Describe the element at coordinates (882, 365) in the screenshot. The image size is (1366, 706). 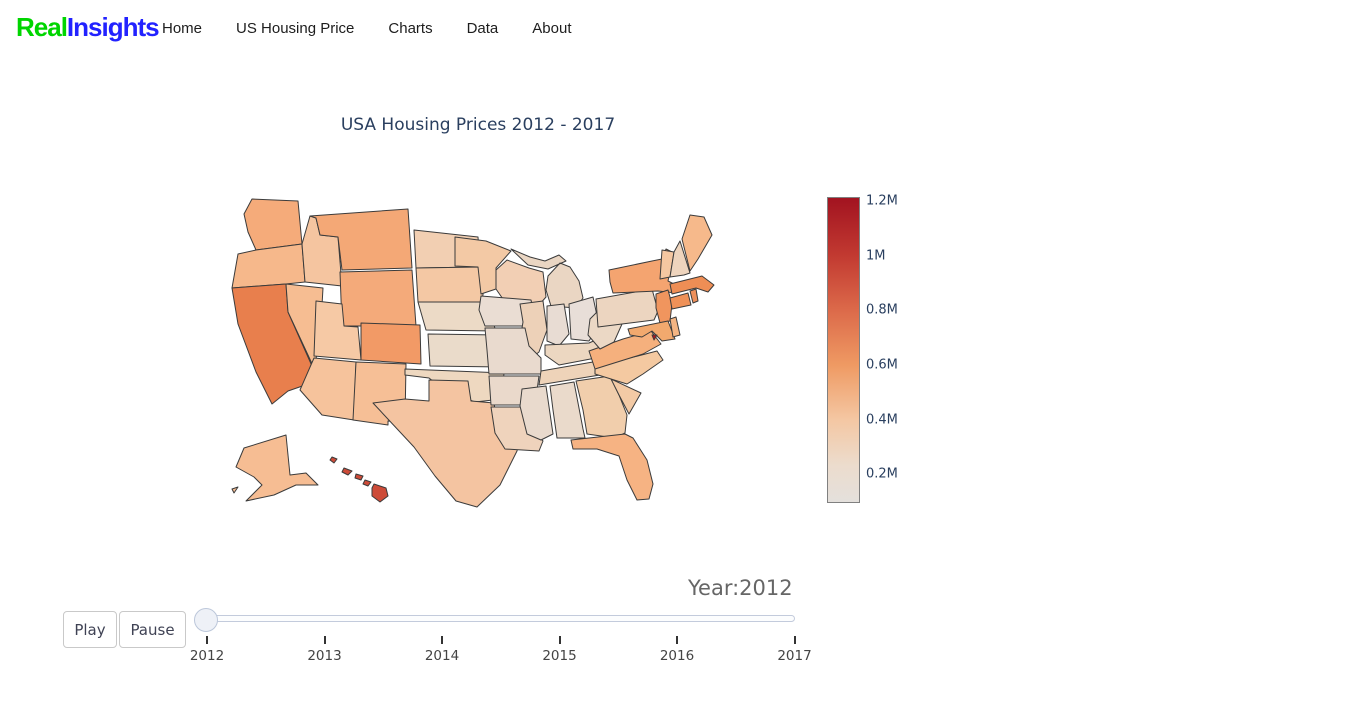
I see `colorbar-tick-label: 0.6M` at that location.